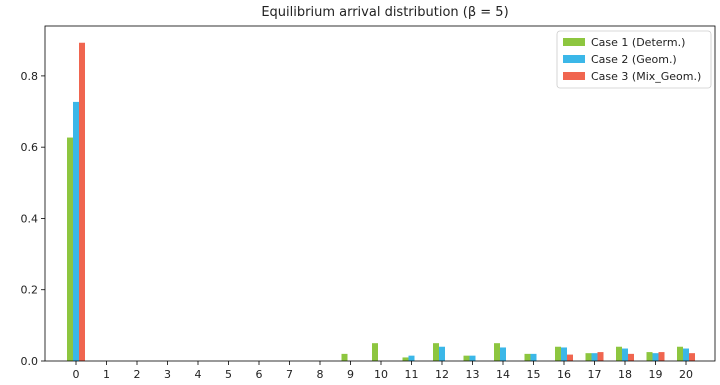 The width and height of the screenshot is (720, 385). What do you see at coordinates (564, 374) in the screenshot?
I see `x-tick-label-16: 16` at bounding box center [564, 374].